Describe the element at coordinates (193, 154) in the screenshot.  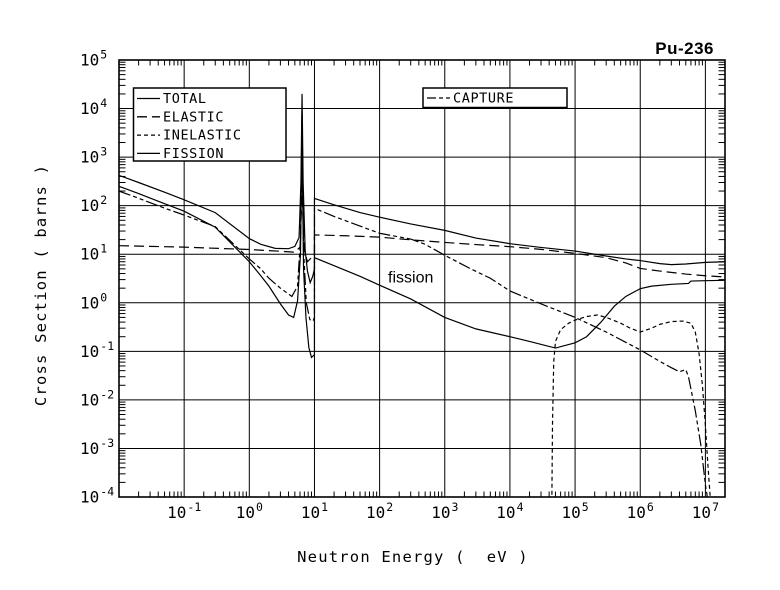
I see `legend-label-fission: FISSION` at that location.